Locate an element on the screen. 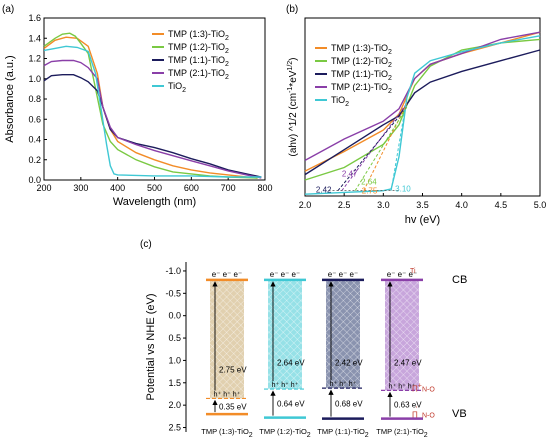 The width and height of the screenshot is (550, 448). x-tick-label: 400 is located at coordinates (117, 188).